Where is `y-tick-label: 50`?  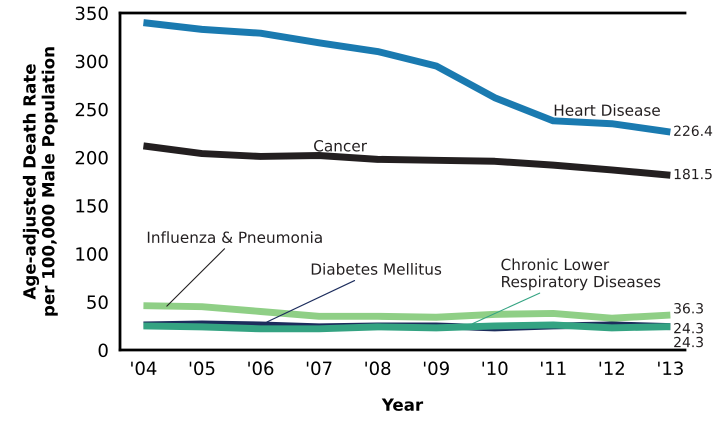
y-tick-label: 50 is located at coordinates (97, 302).